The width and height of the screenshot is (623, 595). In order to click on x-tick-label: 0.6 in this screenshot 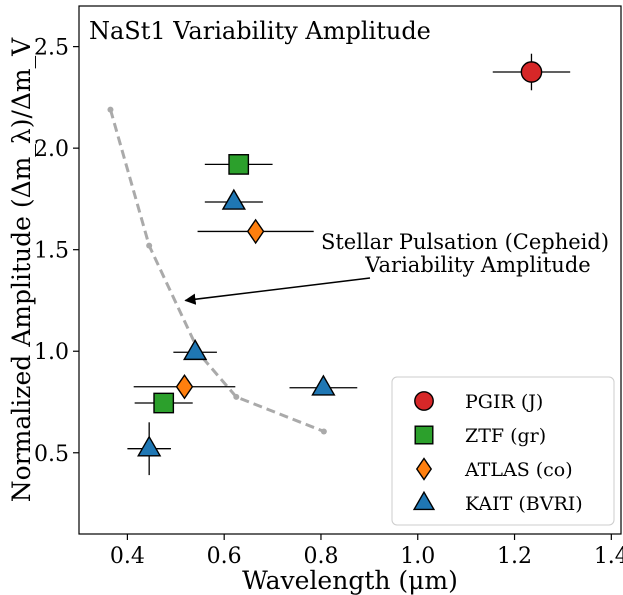, I will do `click(224, 556)`.